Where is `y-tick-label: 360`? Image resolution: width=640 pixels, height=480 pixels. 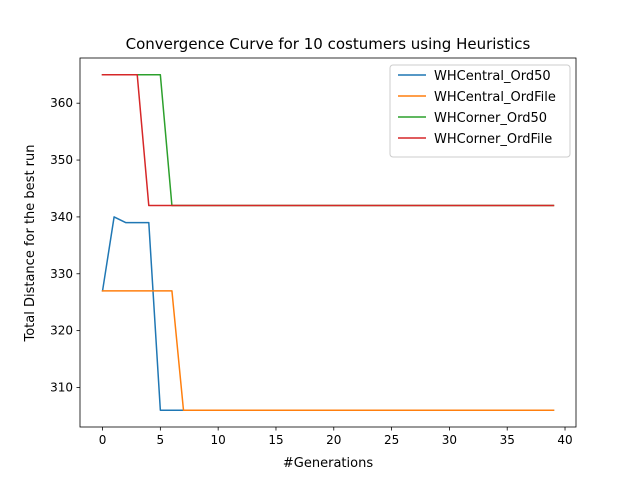 y-tick-label: 360 is located at coordinates (61, 103).